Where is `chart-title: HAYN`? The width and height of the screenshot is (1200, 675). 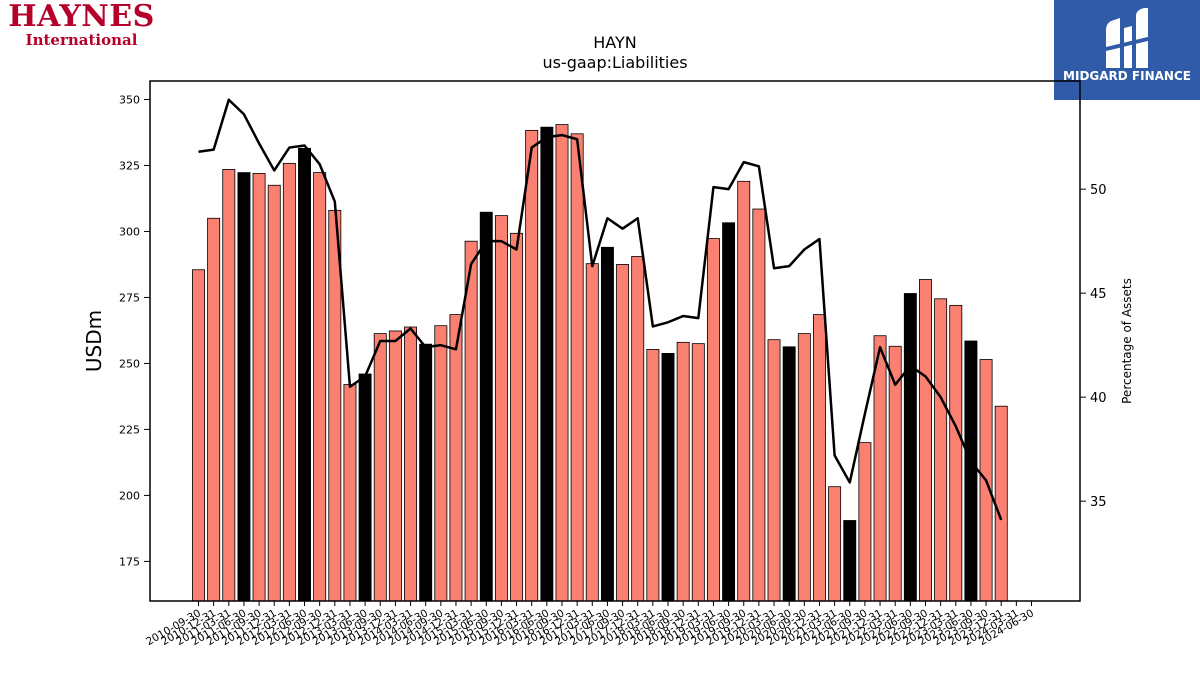
chart-title: HAYN is located at coordinates (614, 42).